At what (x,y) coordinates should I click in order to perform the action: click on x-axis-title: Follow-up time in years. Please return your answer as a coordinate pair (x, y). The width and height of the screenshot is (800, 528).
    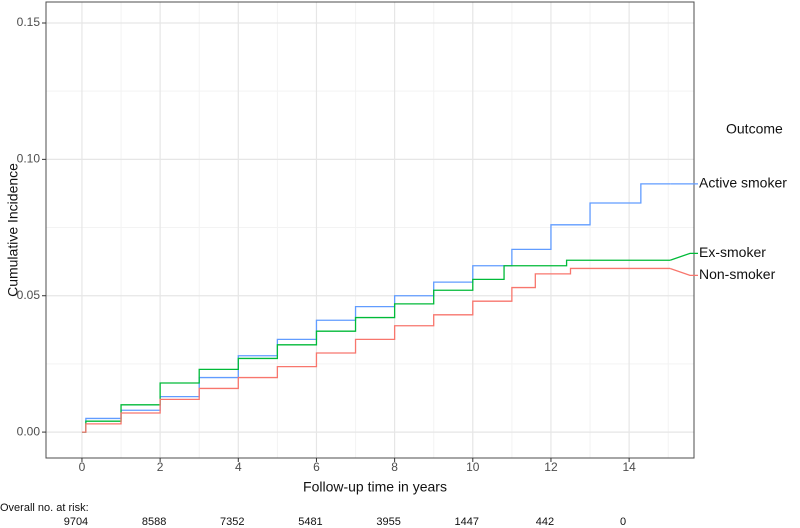
    Looking at the image, I should click on (375, 487).